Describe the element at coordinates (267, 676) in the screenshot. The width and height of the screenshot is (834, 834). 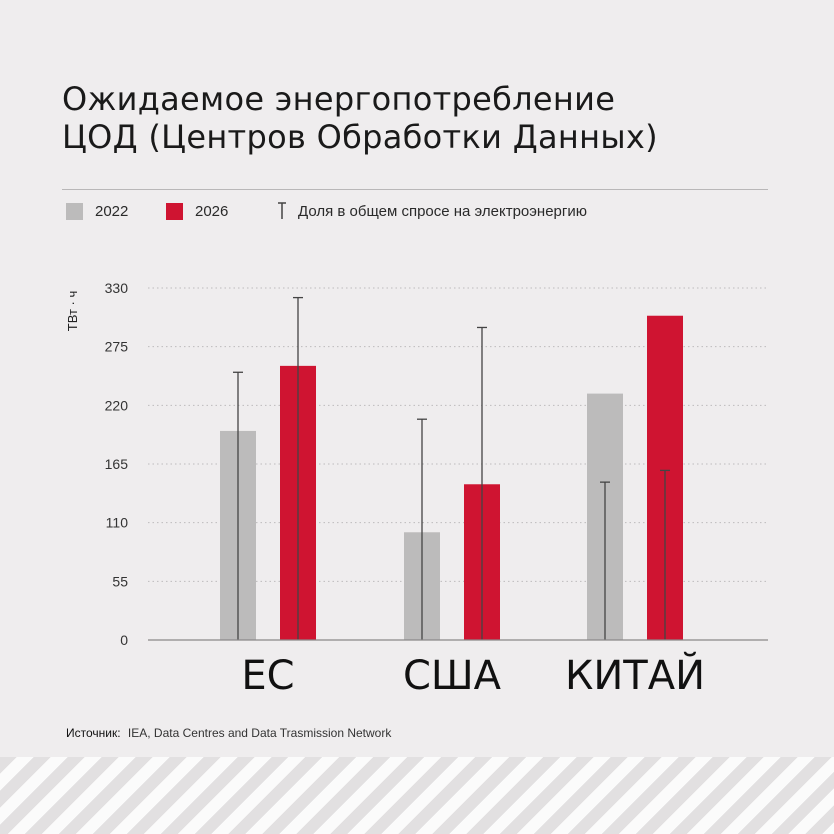
I see `category-label: ЕС` at that location.